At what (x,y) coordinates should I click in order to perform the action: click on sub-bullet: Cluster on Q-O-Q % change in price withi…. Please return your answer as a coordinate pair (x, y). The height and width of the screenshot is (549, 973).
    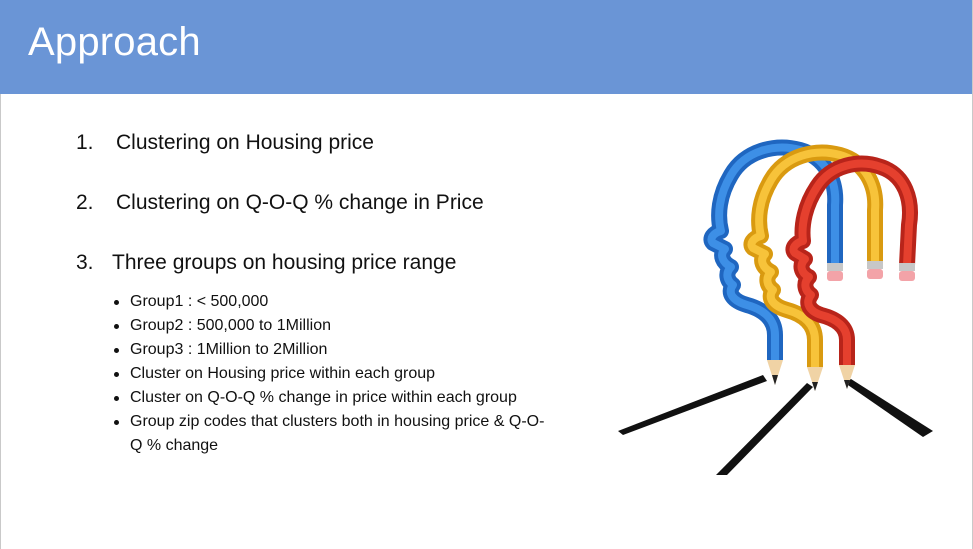
    Looking at the image, I should click on (333, 398).